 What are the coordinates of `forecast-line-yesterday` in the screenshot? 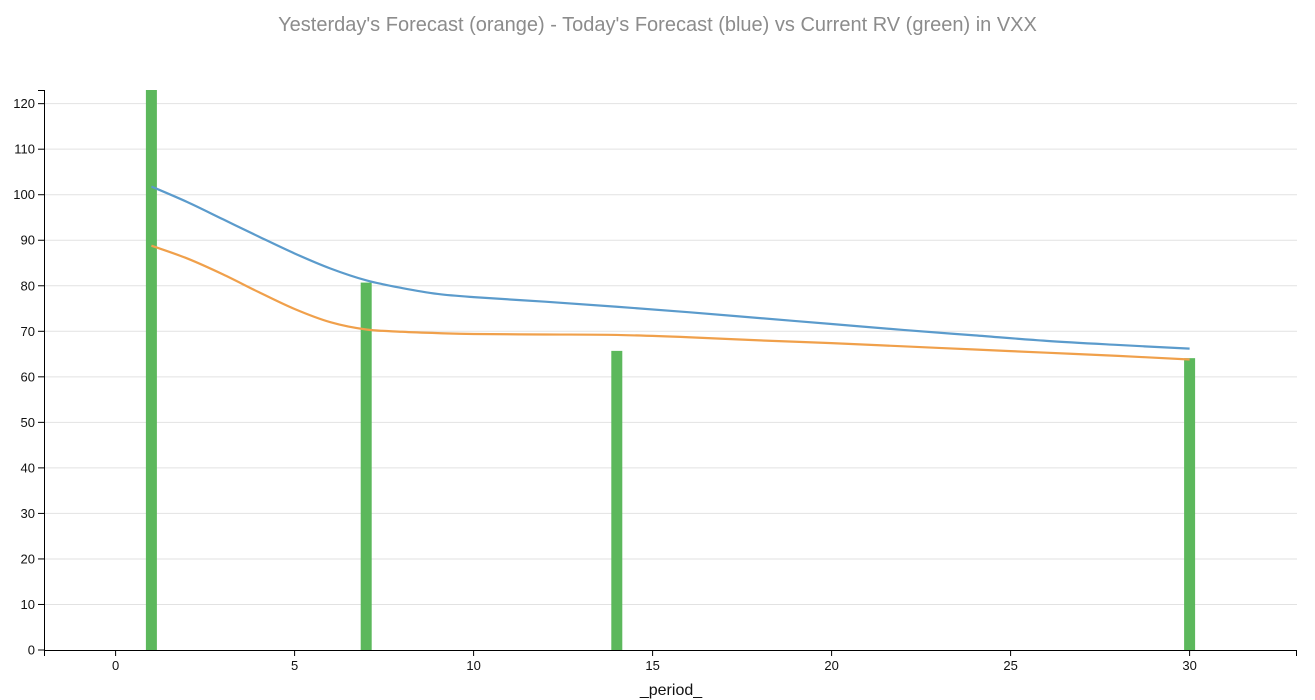 It's located at (670, 302).